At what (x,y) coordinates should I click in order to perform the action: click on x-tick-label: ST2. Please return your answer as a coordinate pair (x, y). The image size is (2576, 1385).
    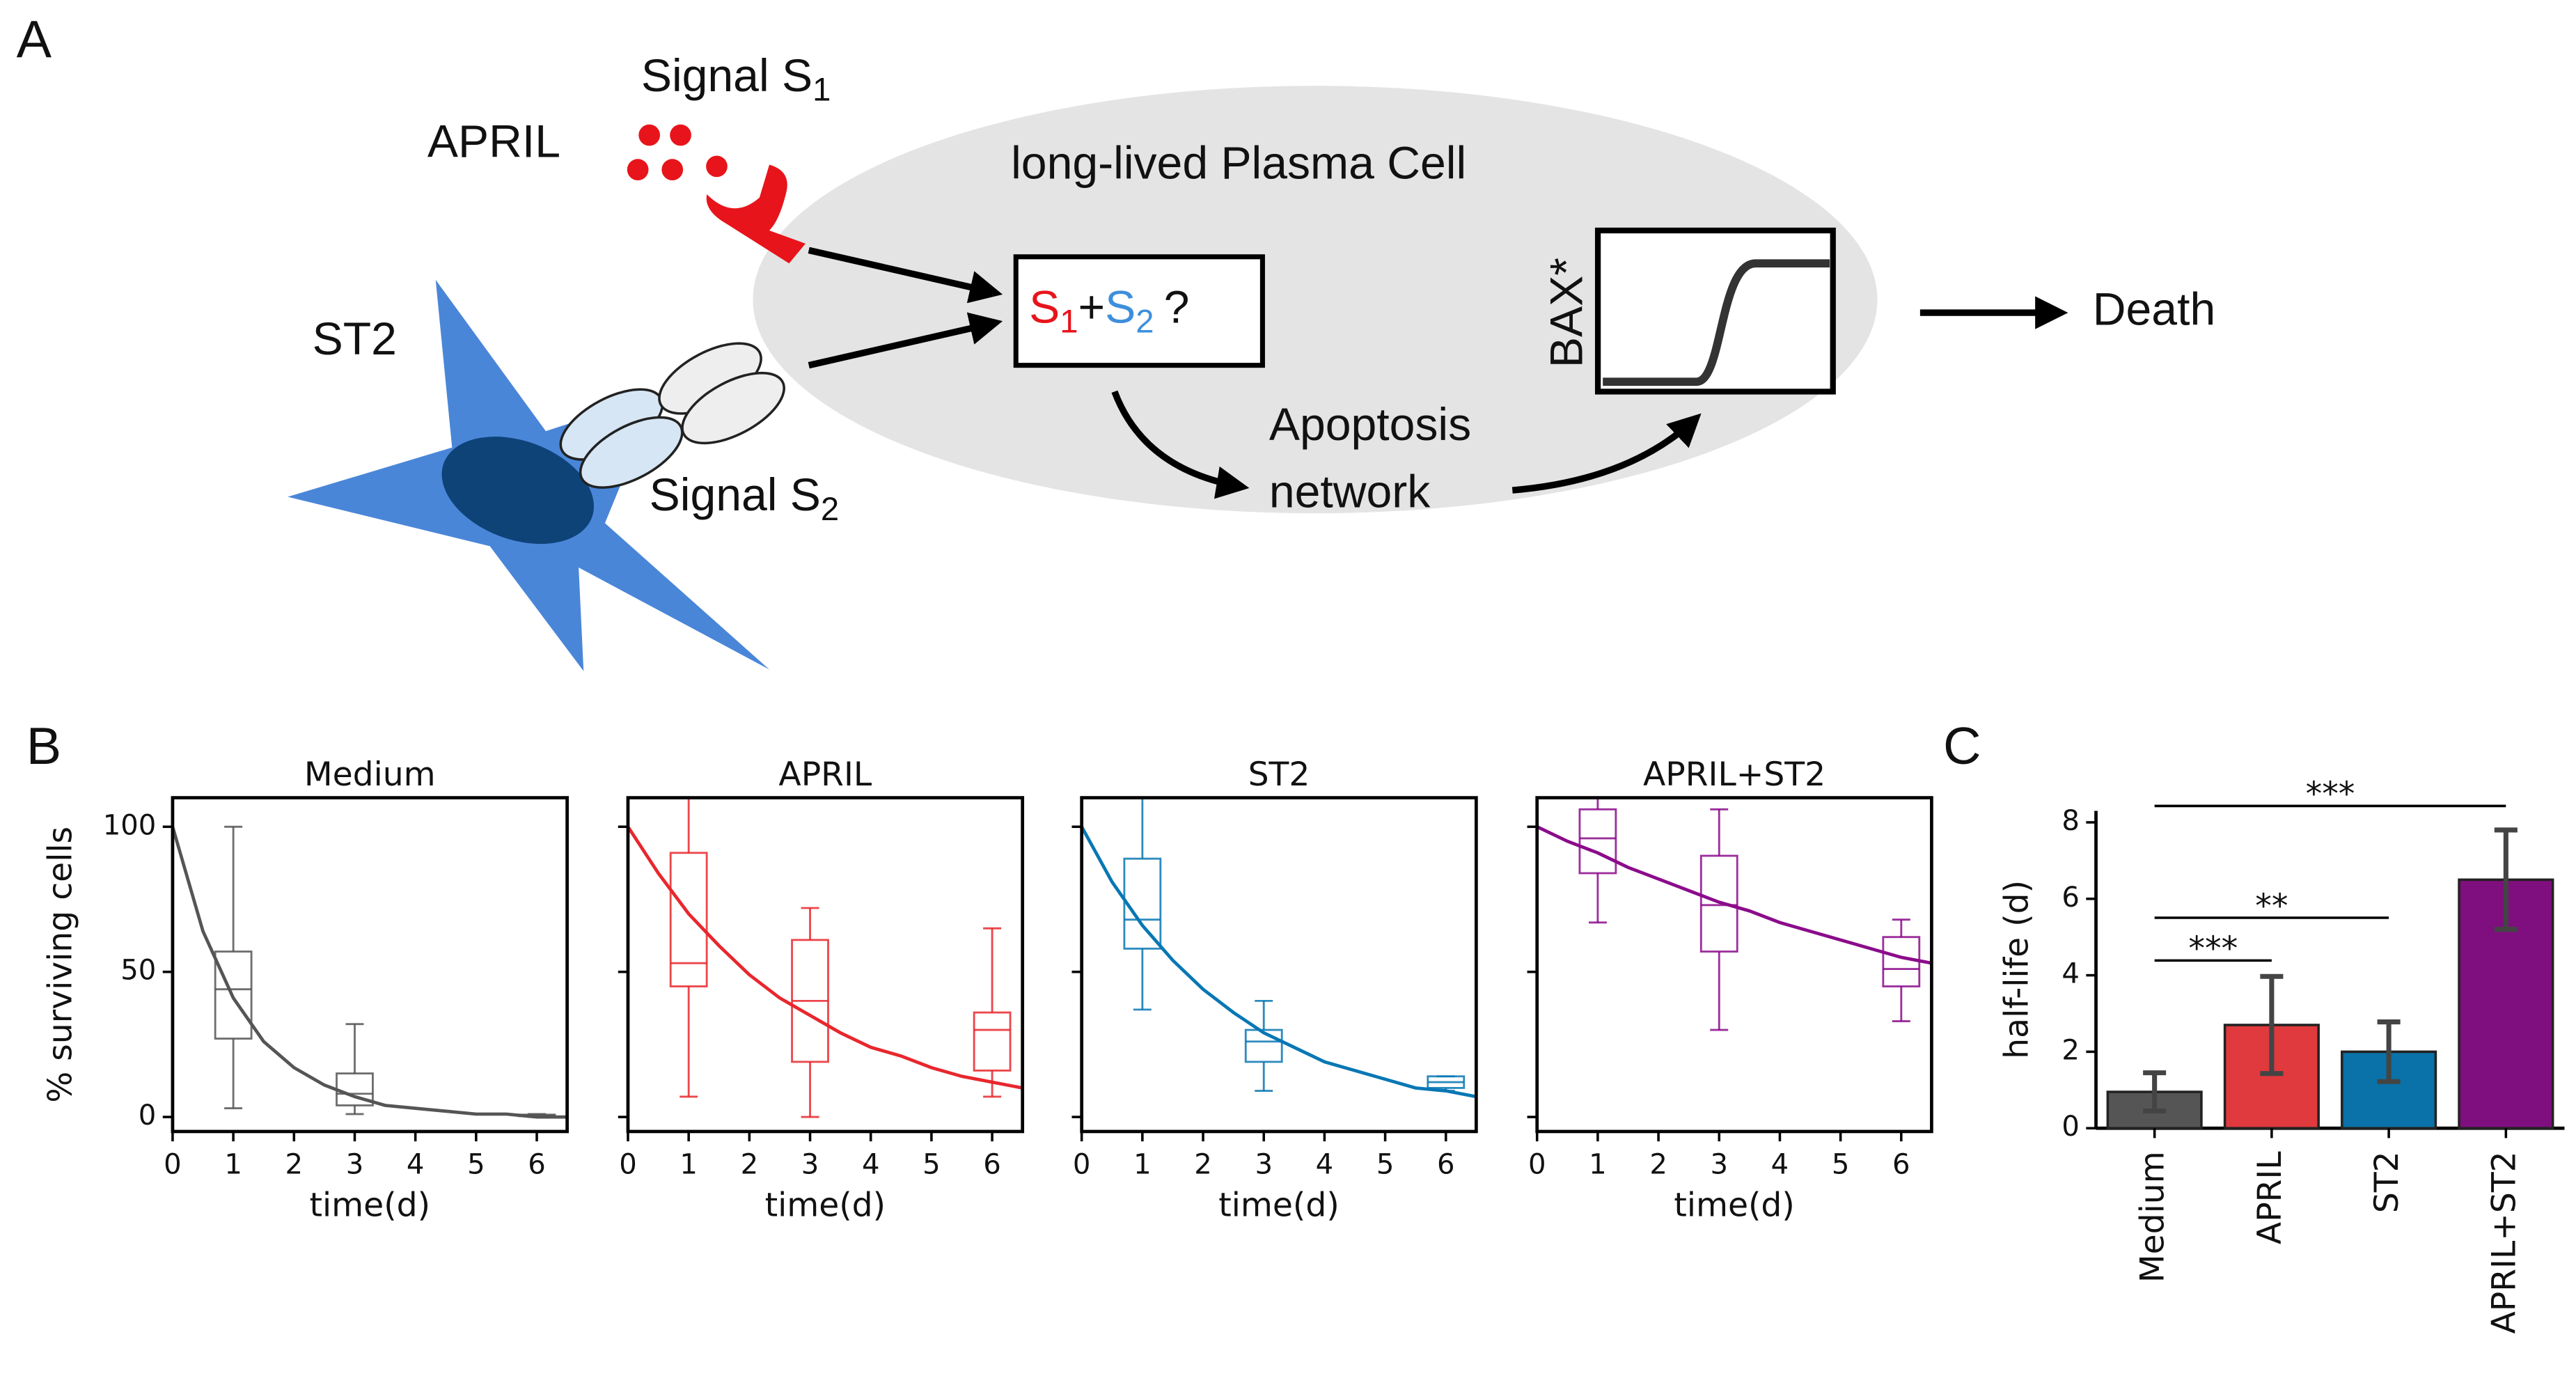
    Looking at the image, I should click on (2387, 1182).